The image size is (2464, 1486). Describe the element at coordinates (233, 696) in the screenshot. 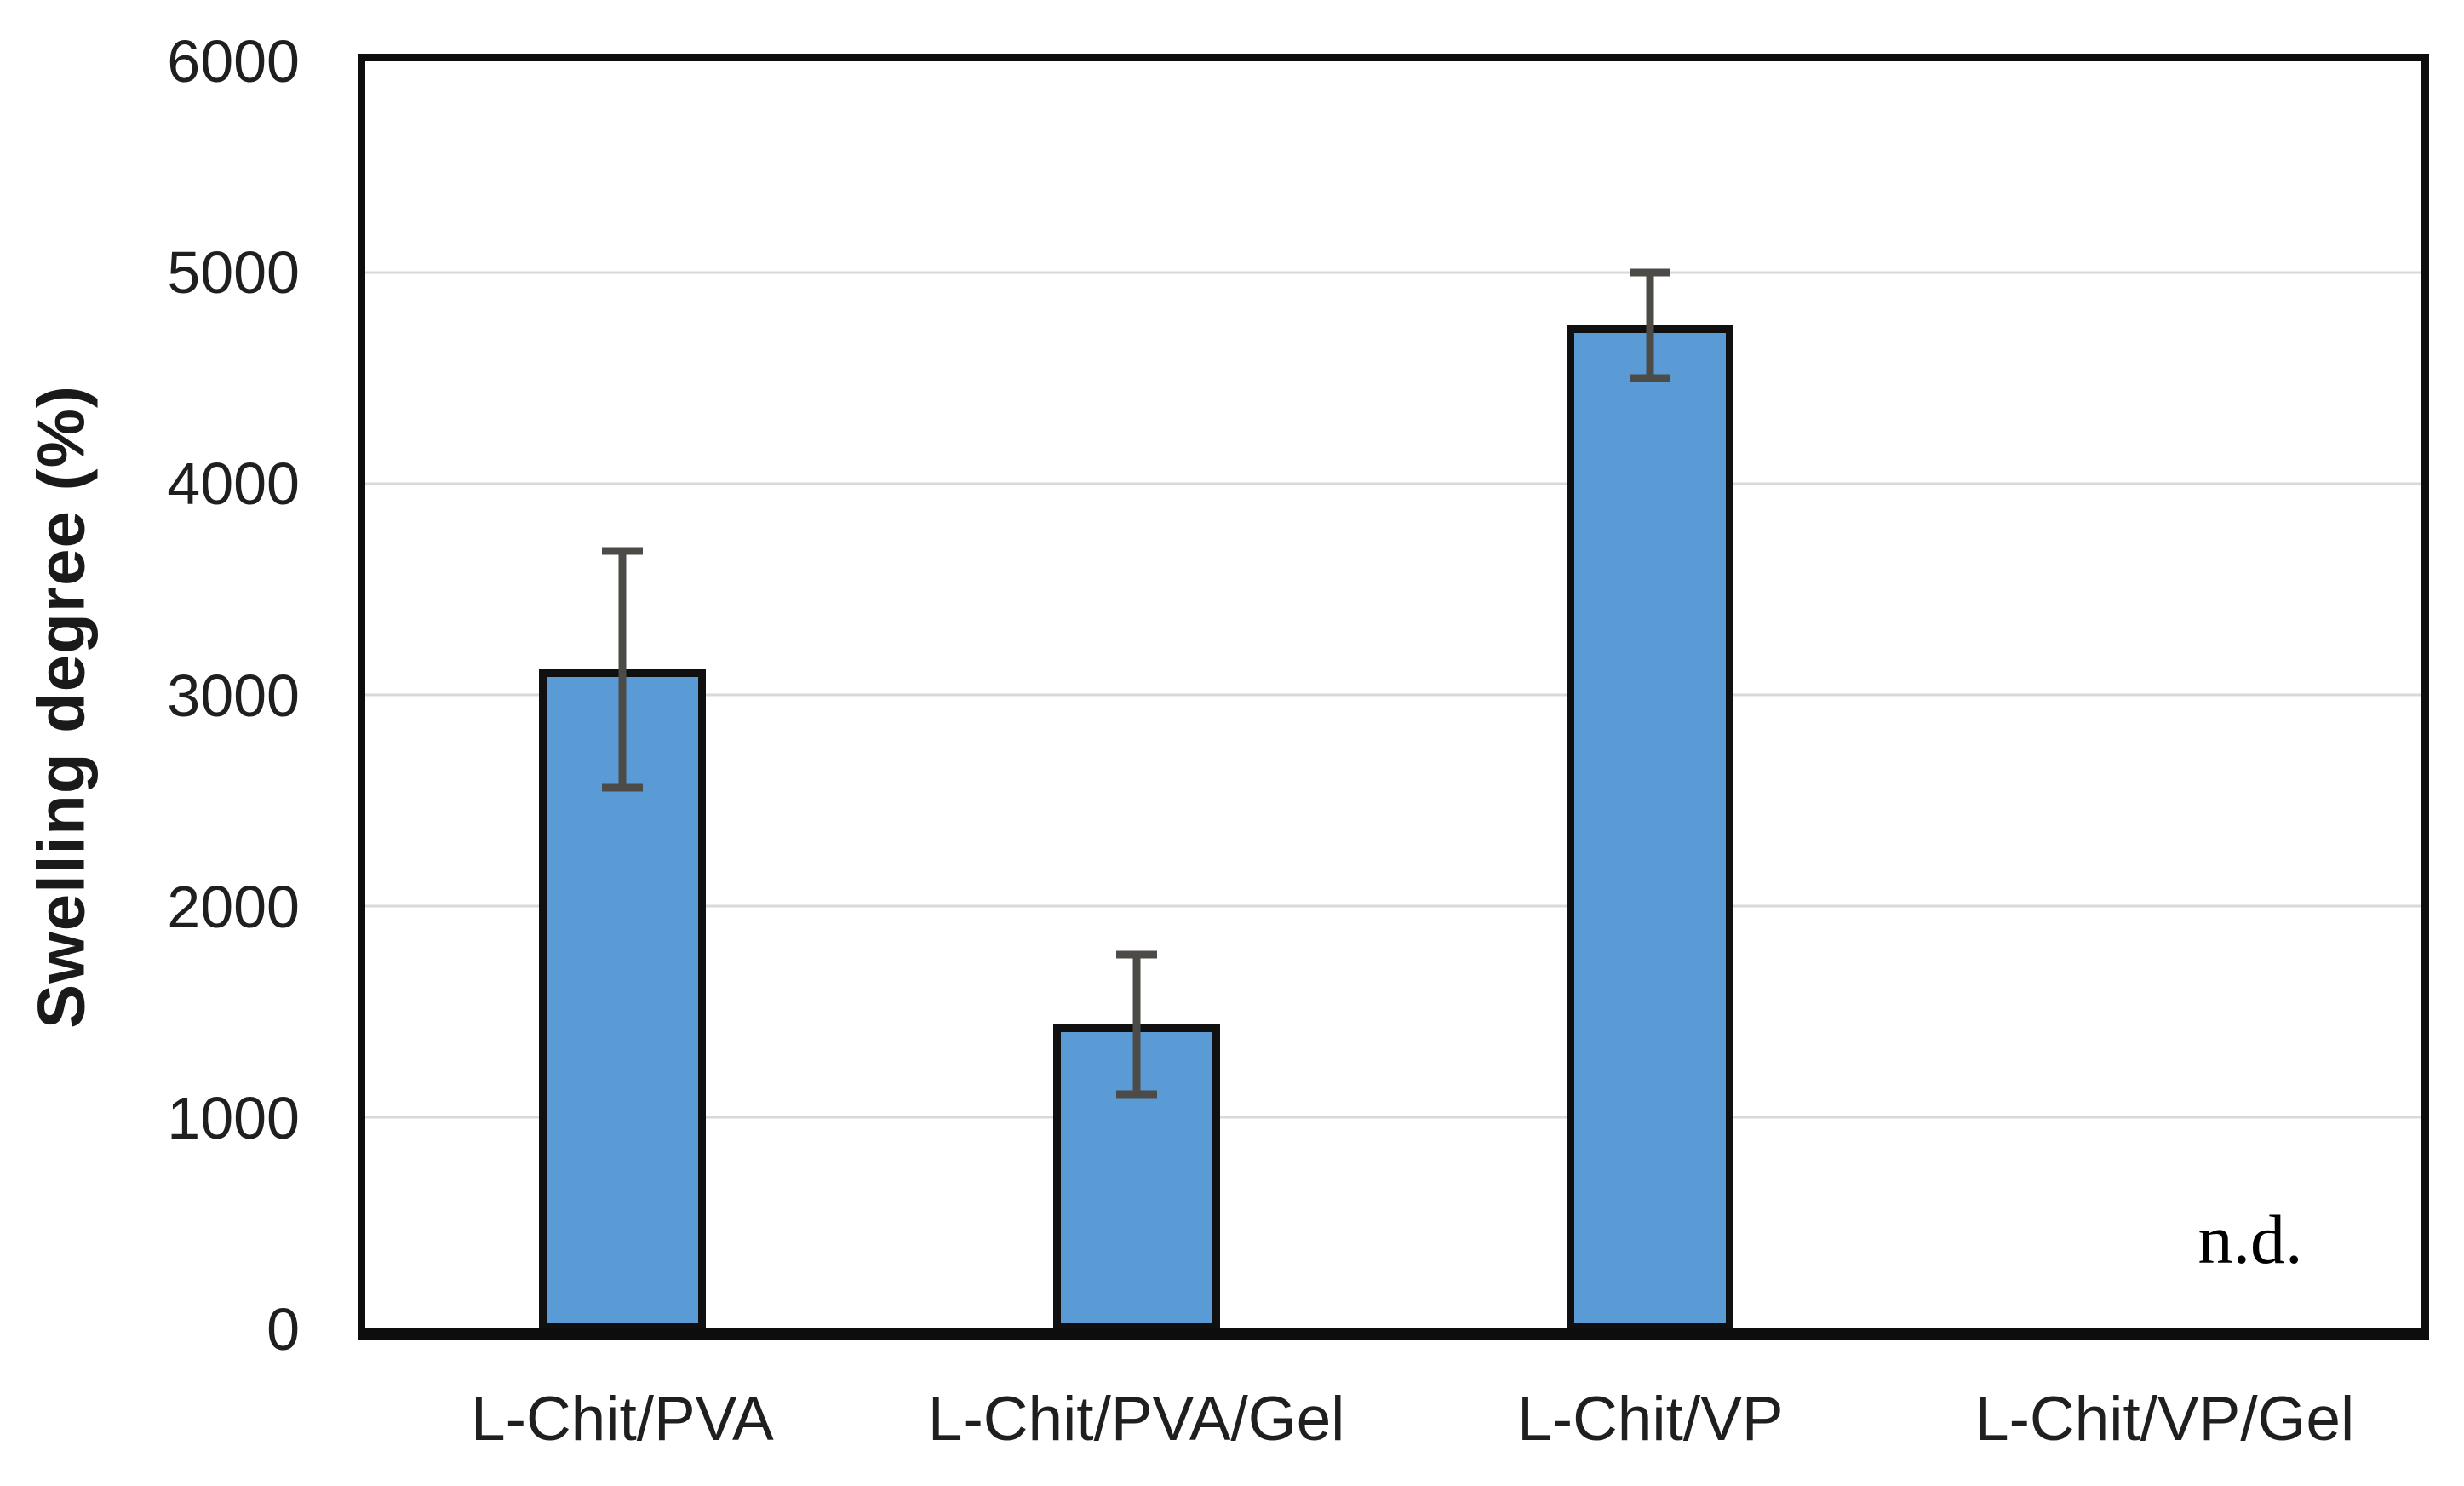

I see `y-tick-label-3000: 3000` at that location.